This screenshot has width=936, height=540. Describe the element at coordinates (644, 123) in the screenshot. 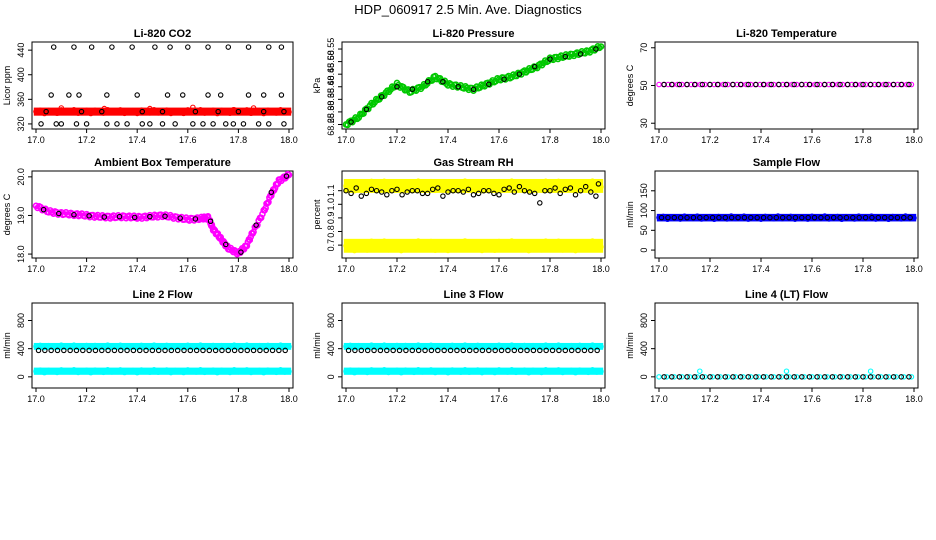

I see `y-tick-label: 30` at that location.